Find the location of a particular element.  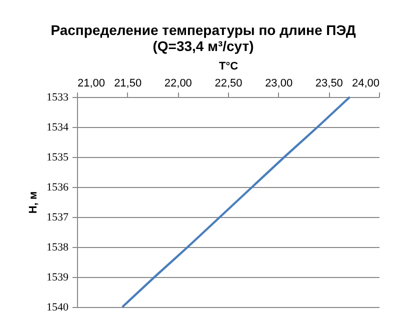

x-tick-label: 21,00 is located at coordinates (92, 84).